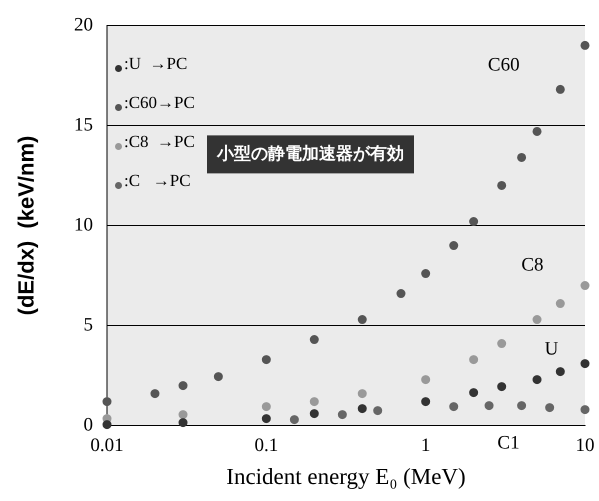 This screenshot has height=501, width=599. I want to click on x-tick-label: 0.01, so click(107, 445).